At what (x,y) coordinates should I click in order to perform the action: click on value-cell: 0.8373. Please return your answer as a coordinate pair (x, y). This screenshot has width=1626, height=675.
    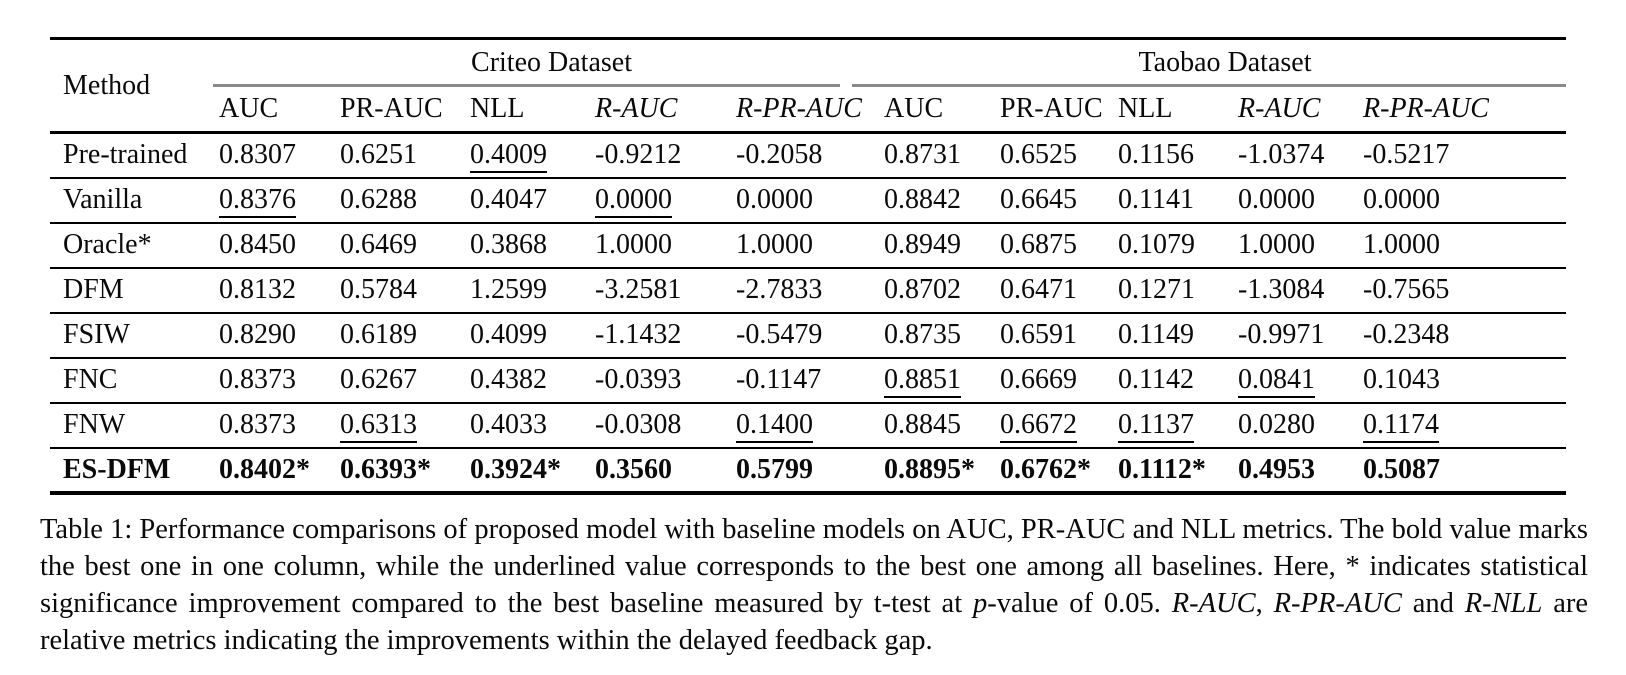
    Looking at the image, I should click on (279, 425).